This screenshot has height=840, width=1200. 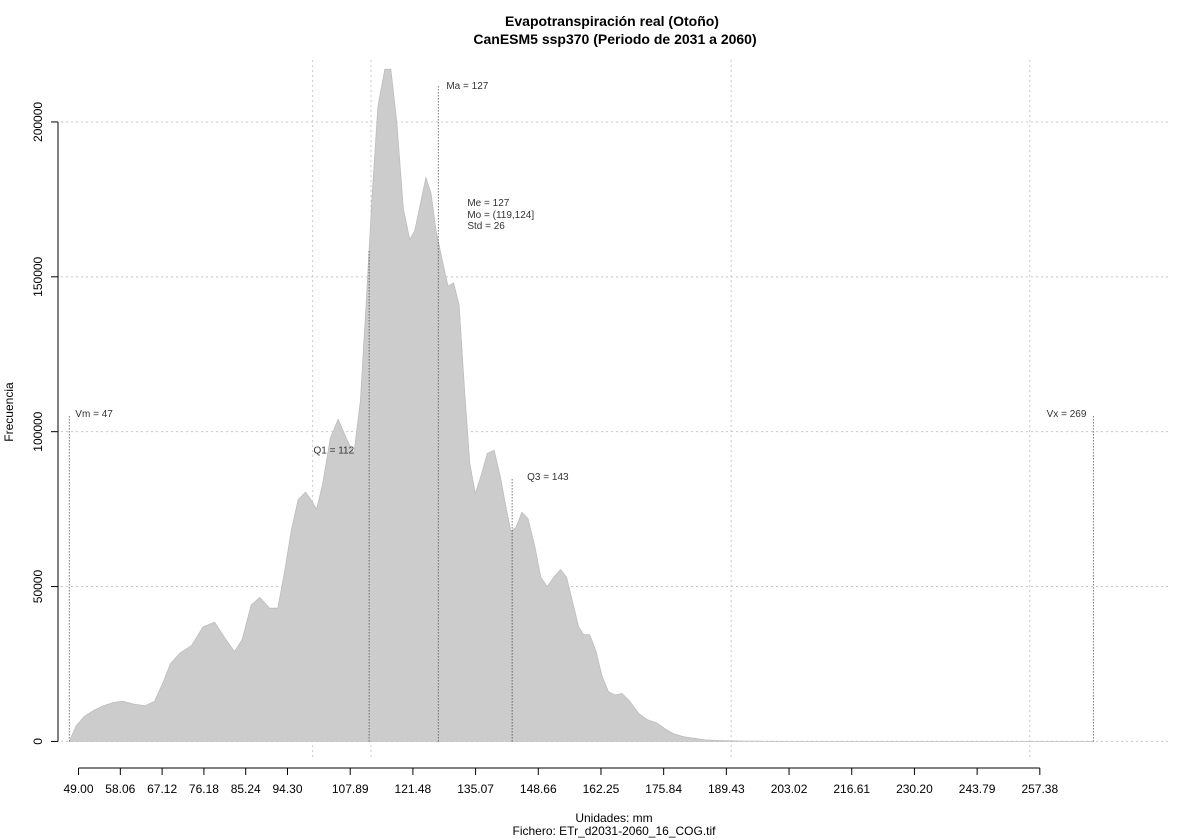 What do you see at coordinates (162, 789) in the screenshot?
I see `x-tick-label: 67.12` at bounding box center [162, 789].